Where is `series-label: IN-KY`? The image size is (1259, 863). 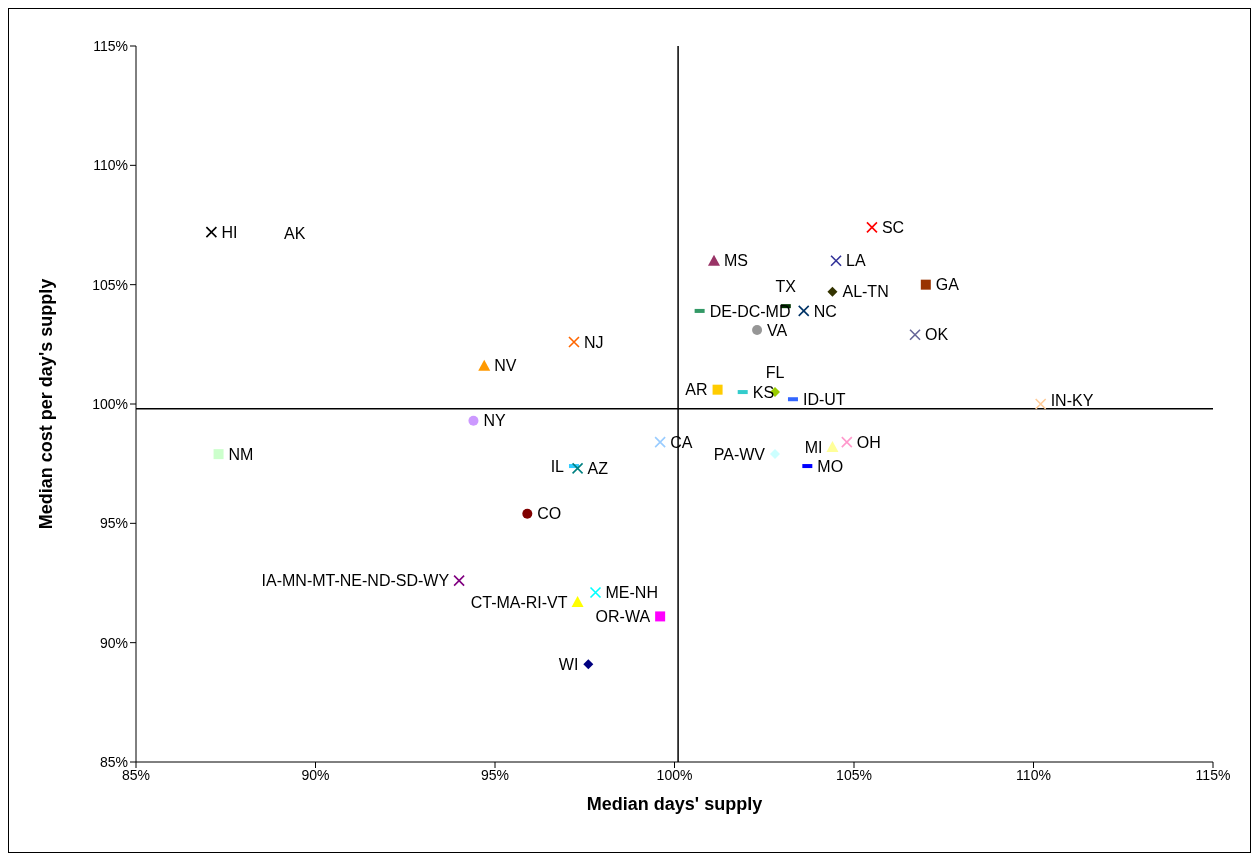
series-label: IN-KY is located at coordinates (1072, 400).